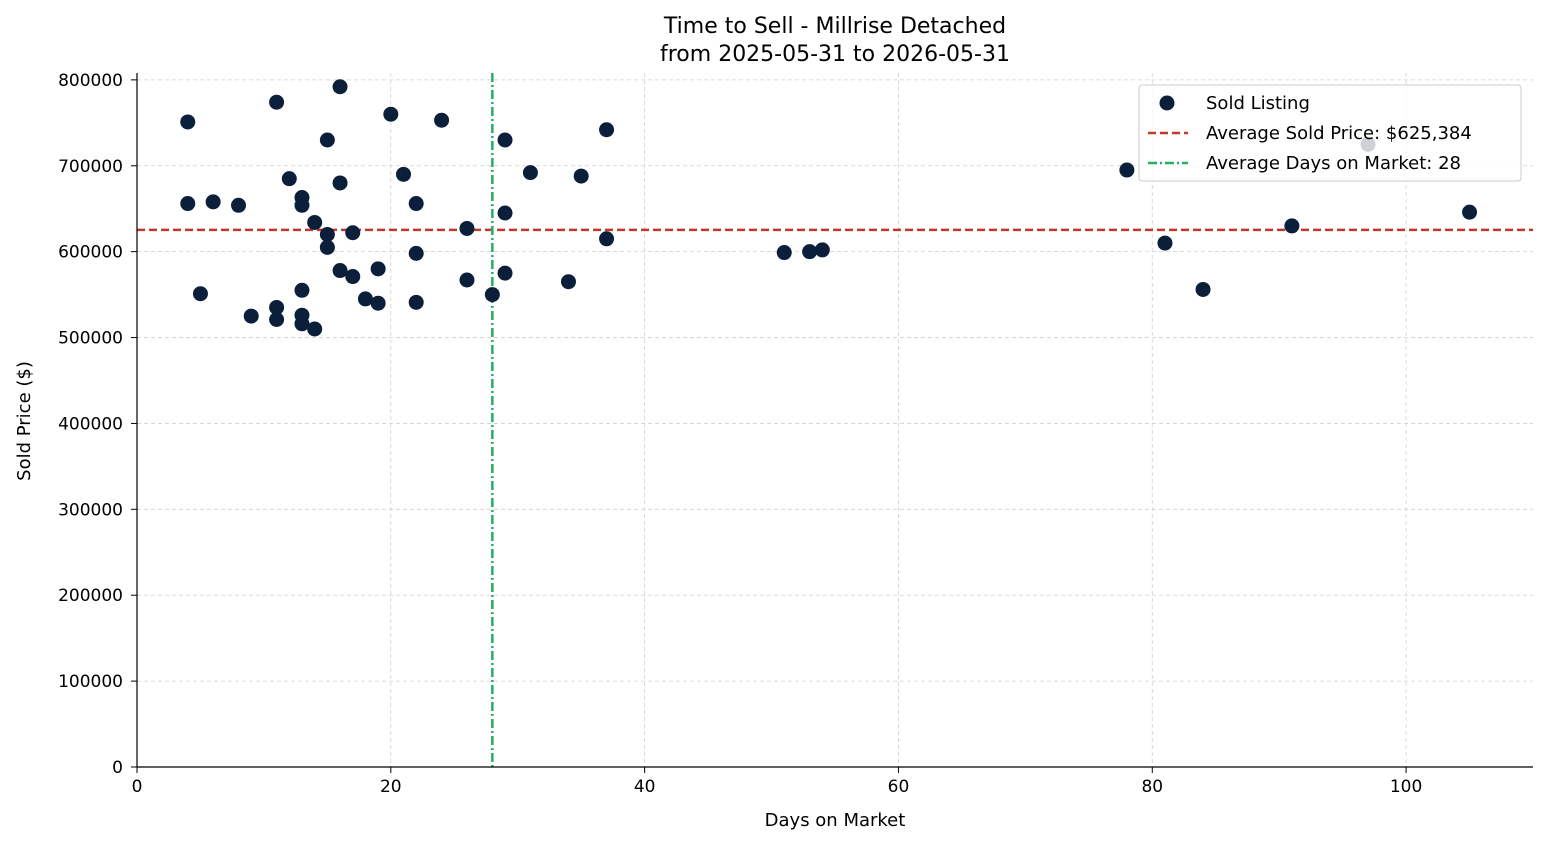 The height and width of the screenshot is (845, 1547). What do you see at coordinates (90, 167) in the screenshot?
I see `y-tick-label: 700000` at bounding box center [90, 167].